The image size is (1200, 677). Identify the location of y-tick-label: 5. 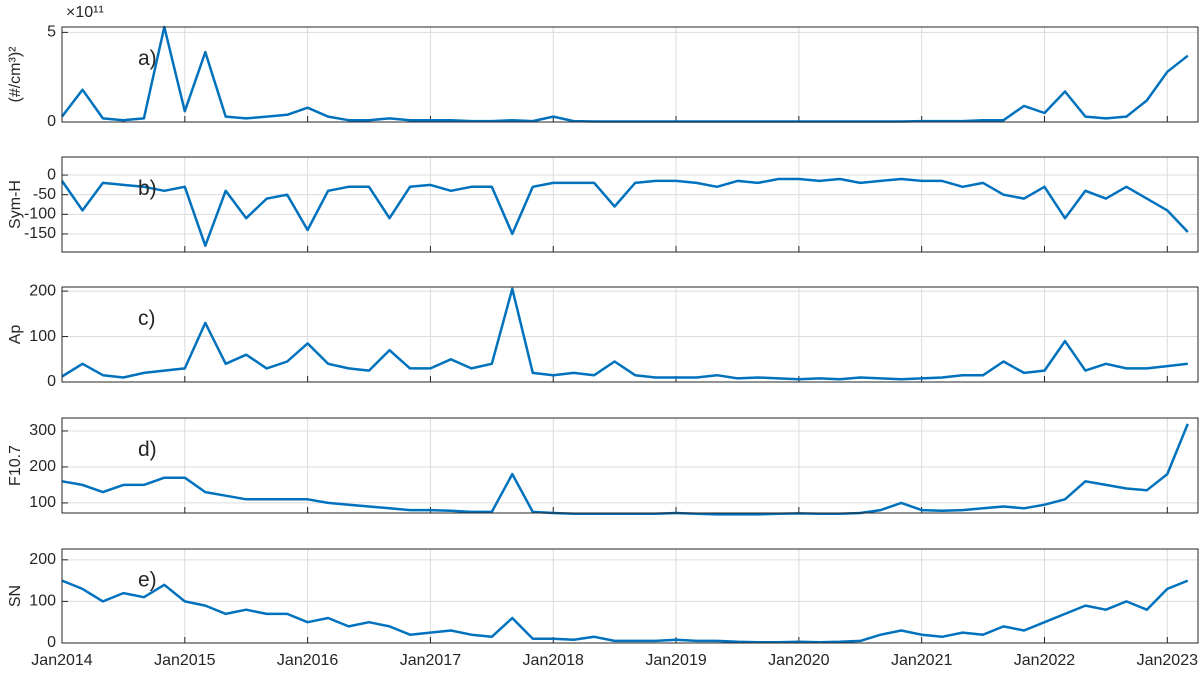
(51, 32).